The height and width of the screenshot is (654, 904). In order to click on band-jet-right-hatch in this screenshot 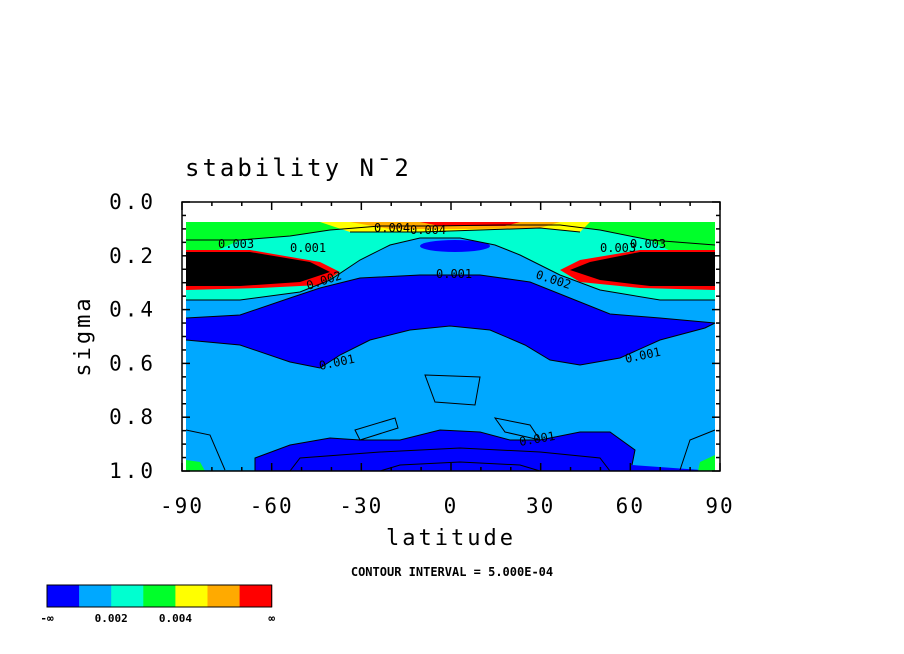, I will do `click(642, 269)`.